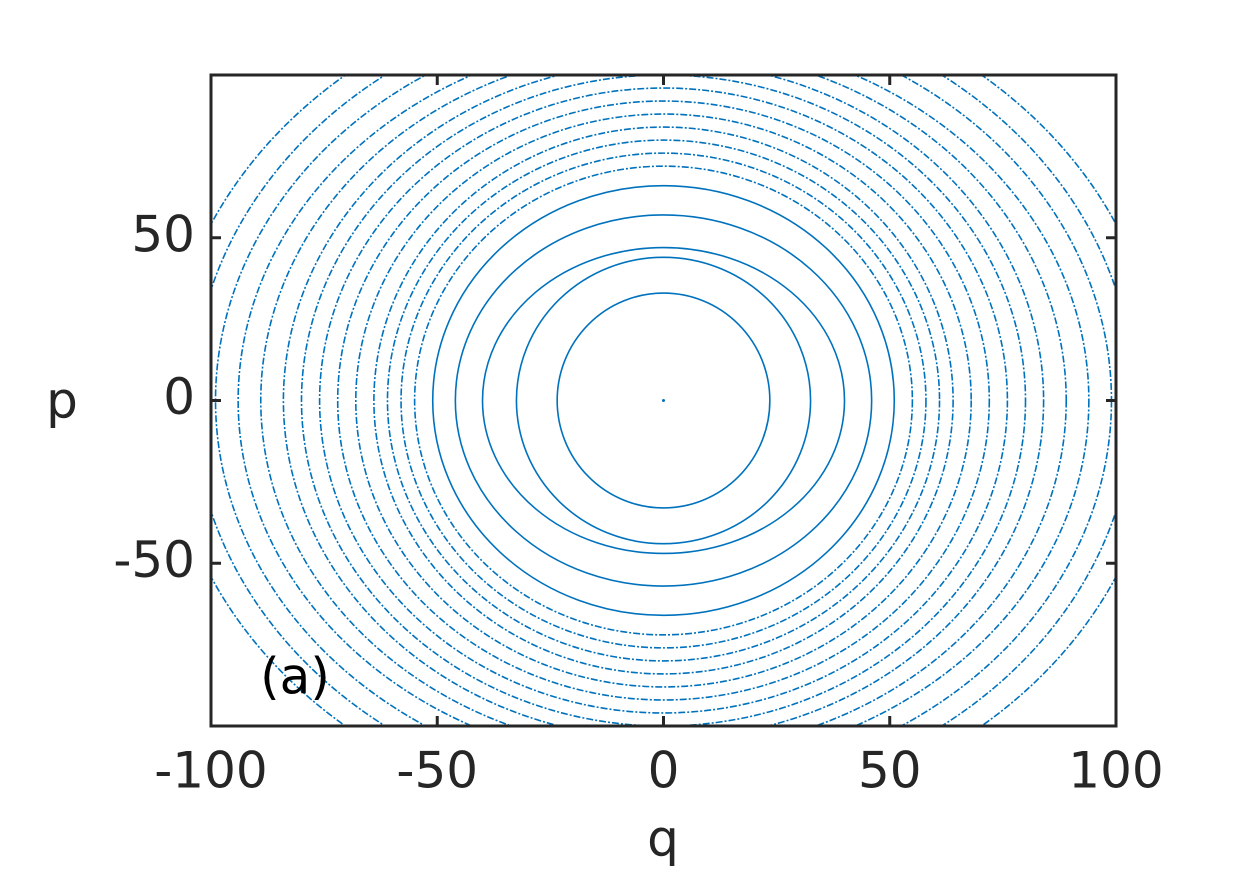 This screenshot has height=879, width=1250. I want to click on y-axis-label: p, so click(62, 401).